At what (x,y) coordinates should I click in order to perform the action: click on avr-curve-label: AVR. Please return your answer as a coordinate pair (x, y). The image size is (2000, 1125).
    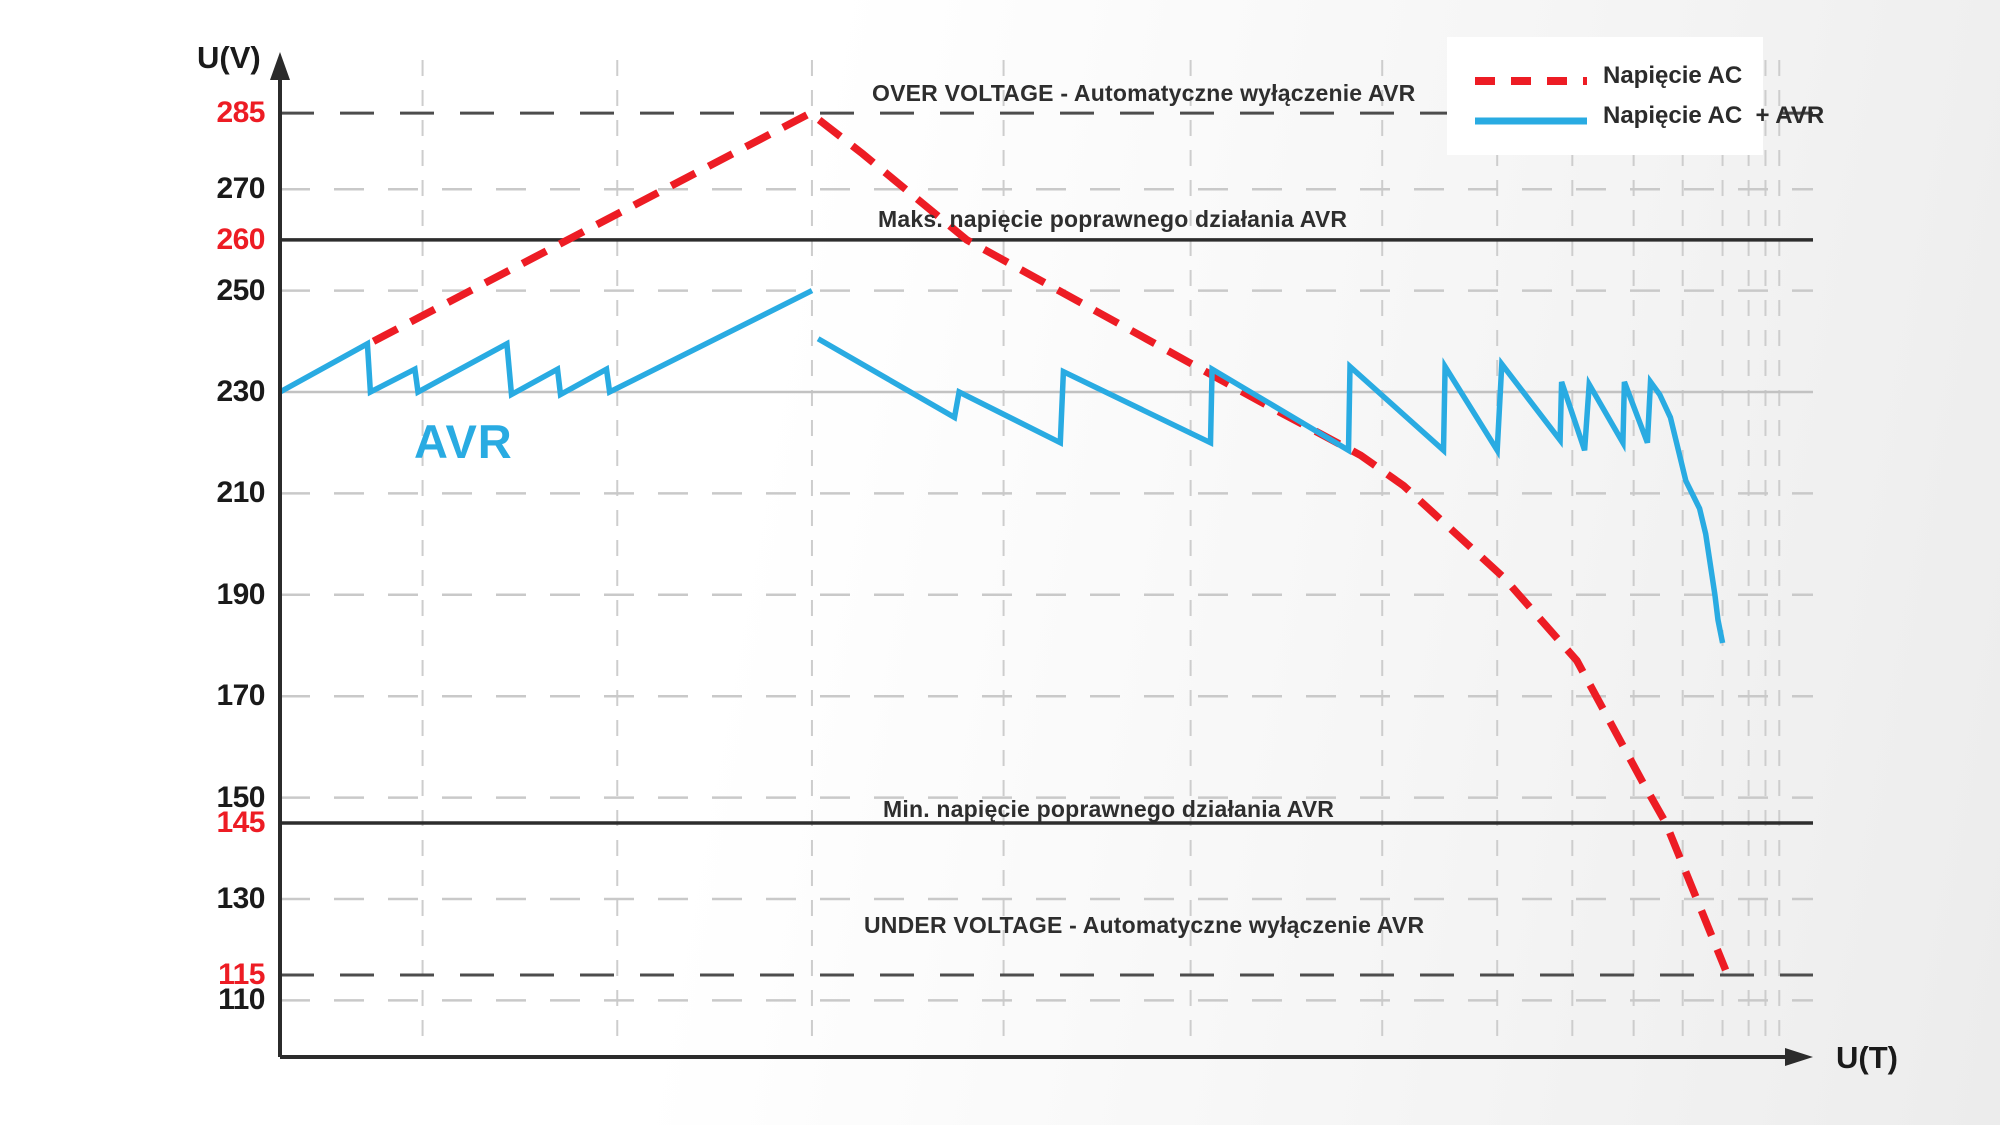
    Looking at the image, I should click on (463, 441).